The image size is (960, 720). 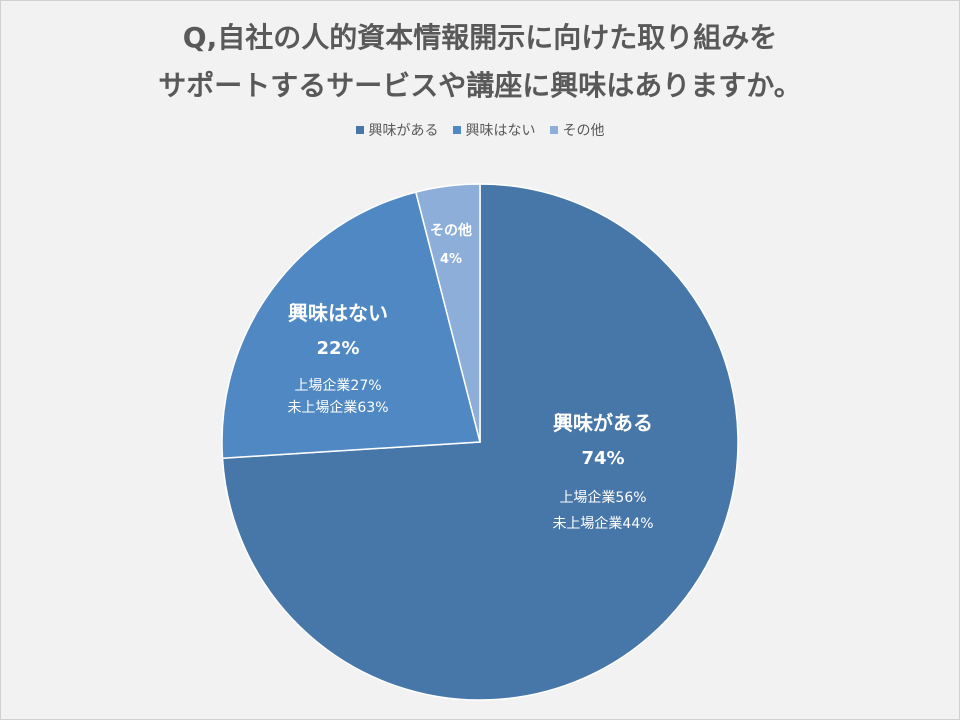 What do you see at coordinates (553, 130) in the screenshot?
I see `legend-swatch-other` at bounding box center [553, 130].